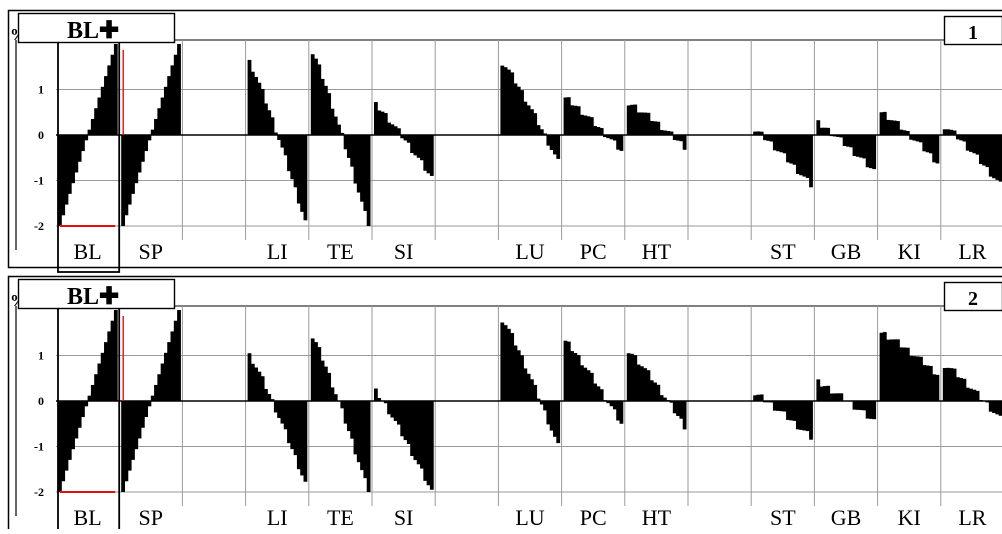 Image resolution: width=1002 pixels, height=534 pixels. Describe the element at coordinates (529, 517) in the screenshot. I see `category-label: LU` at that location.